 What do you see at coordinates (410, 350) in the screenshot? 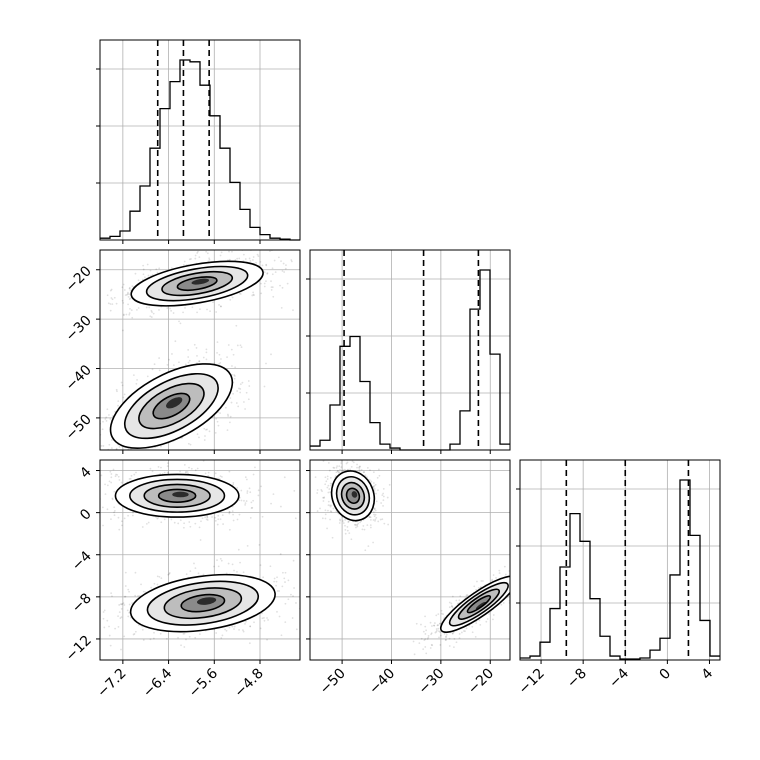
I see `histogram-1-frame` at bounding box center [410, 350].